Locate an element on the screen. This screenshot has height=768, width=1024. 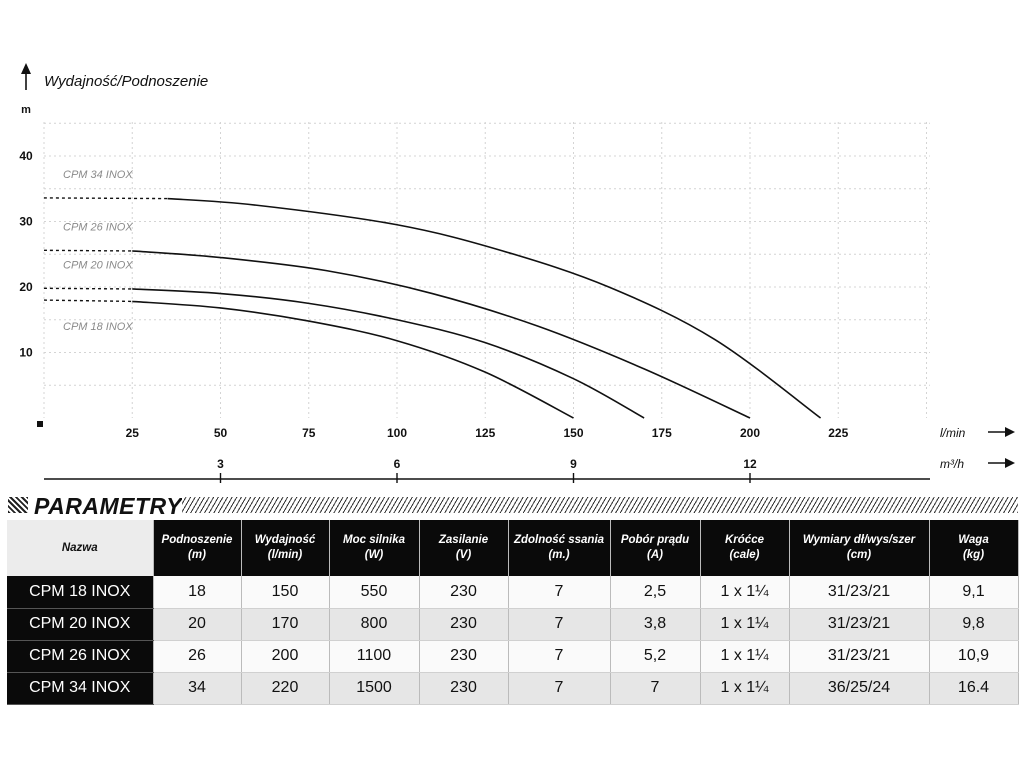
column-header-unit: (A) is located at coordinates (655, 555).